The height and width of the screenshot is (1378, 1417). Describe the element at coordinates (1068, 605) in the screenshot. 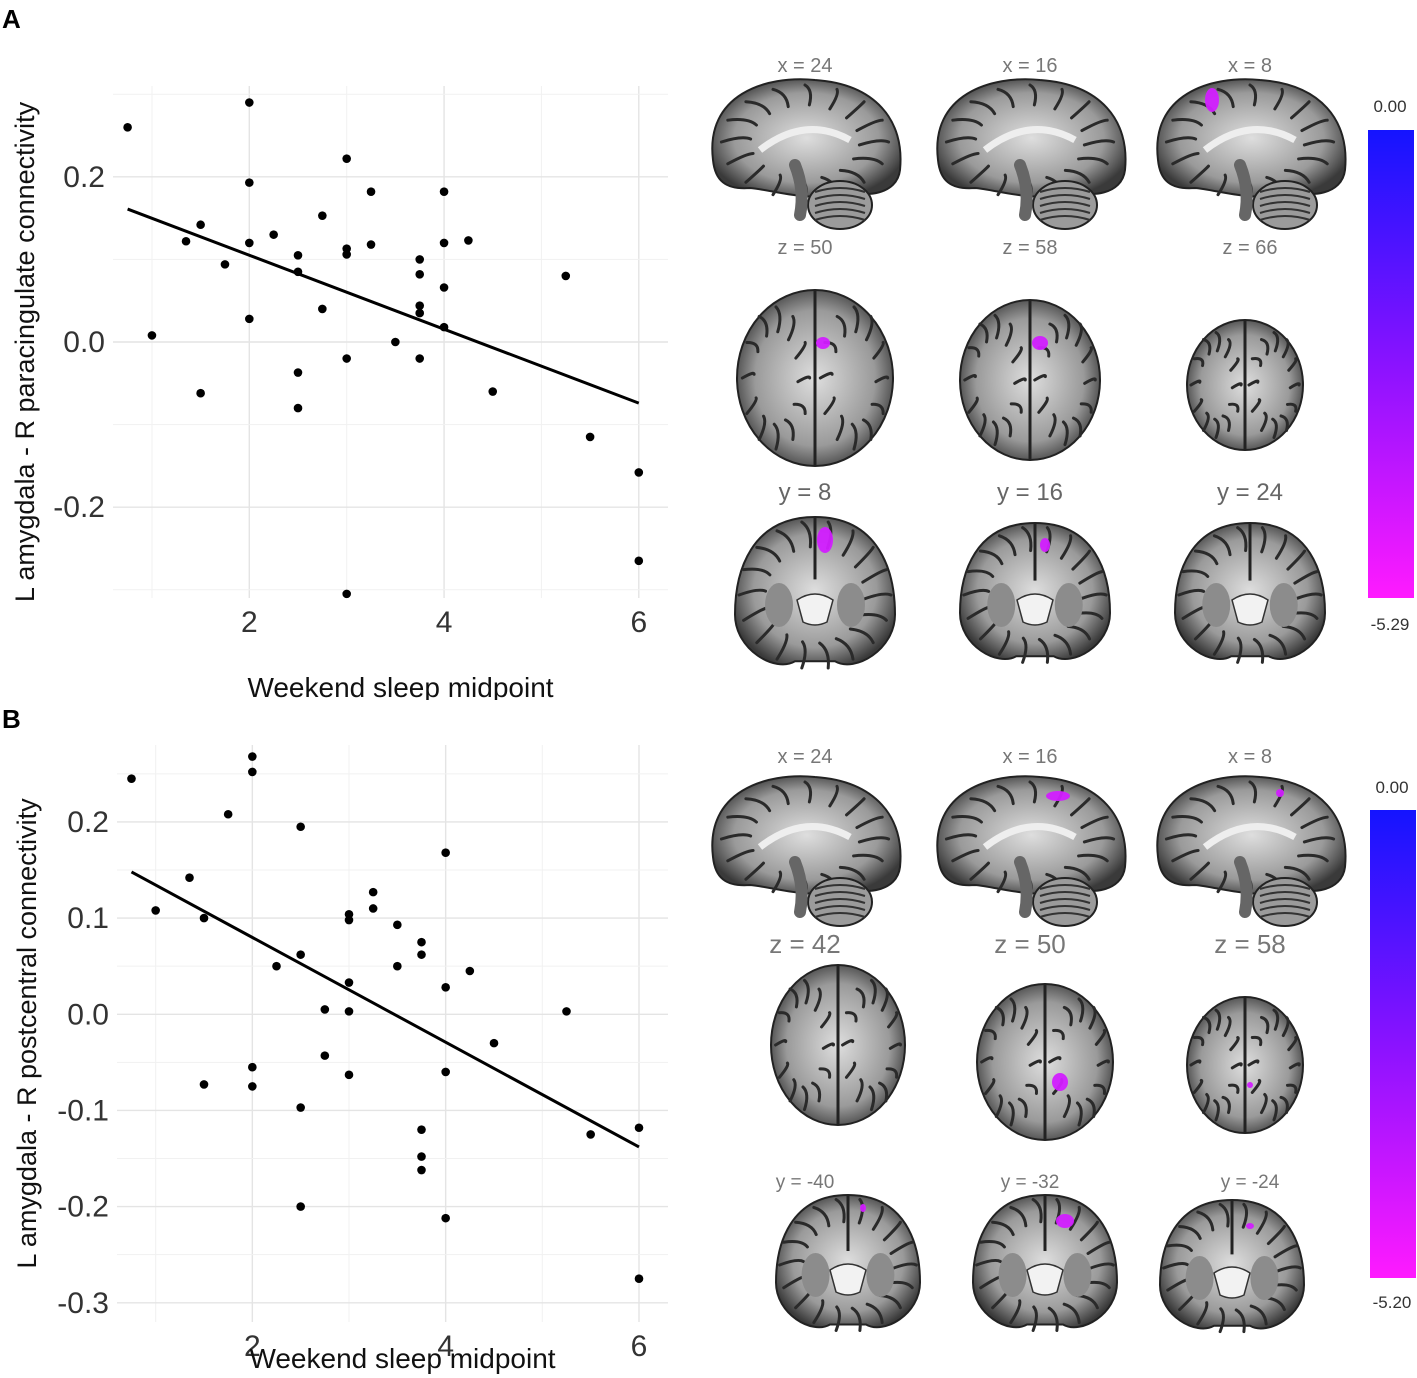

I see `basal-ganglia` at that location.